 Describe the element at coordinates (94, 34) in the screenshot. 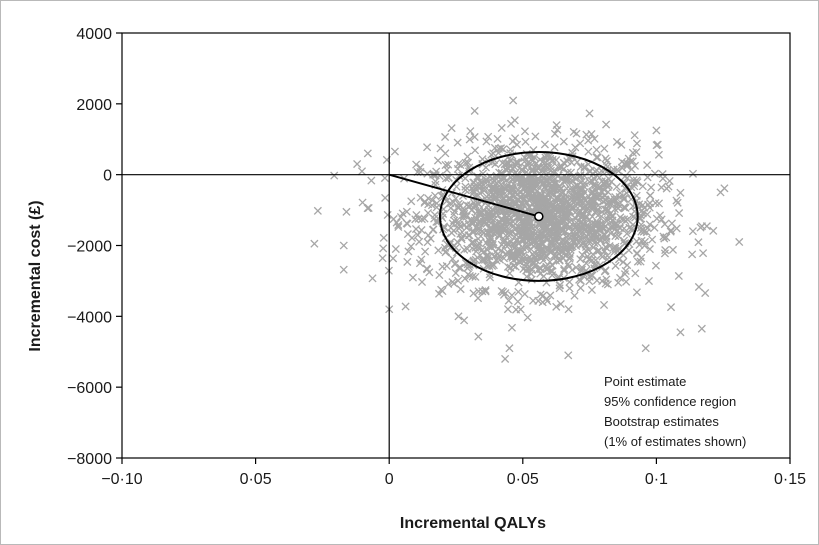

I see `y-tick-label: 4000` at that location.